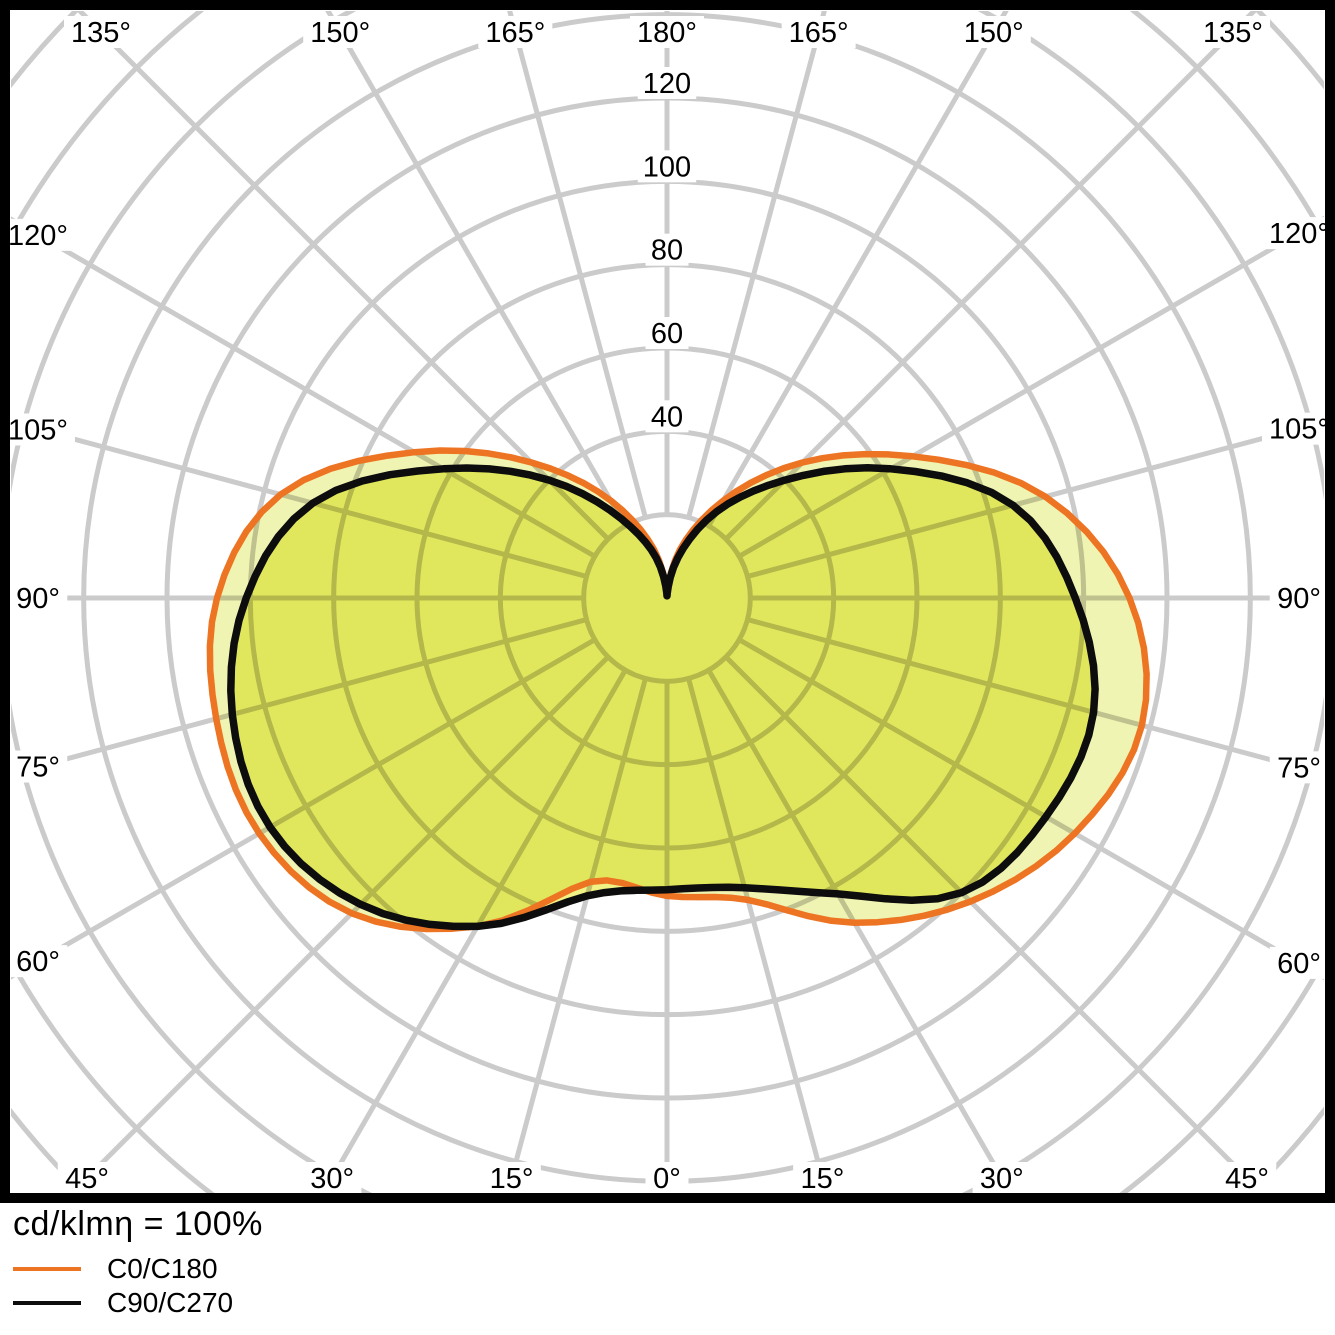 The width and height of the screenshot is (1335, 1335). I want to click on legend-label-c90-c270: C90/C270, so click(170, 1302).